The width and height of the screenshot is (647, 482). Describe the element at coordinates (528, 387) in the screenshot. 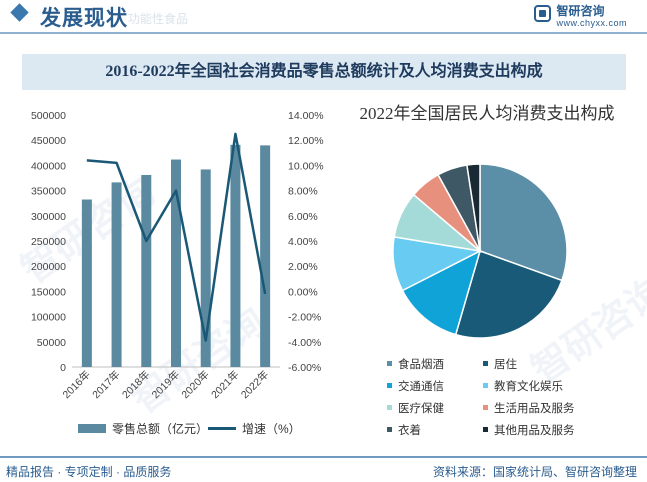

I see `legend-label: 教育文化娱乐` at that location.